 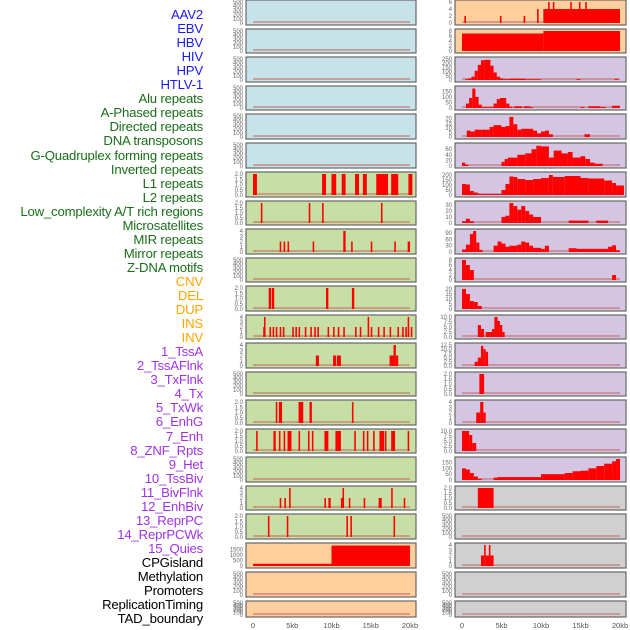 I want to click on y-tick-label: 10, so click(x=448, y=218).